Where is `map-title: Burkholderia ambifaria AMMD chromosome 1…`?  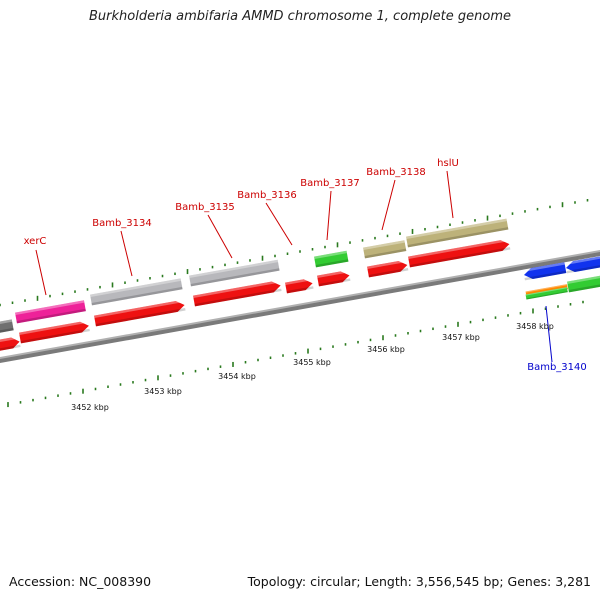
map-title: Burkholderia ambifaria AMMD chromosome 1… is located at coordinates (300, 16).